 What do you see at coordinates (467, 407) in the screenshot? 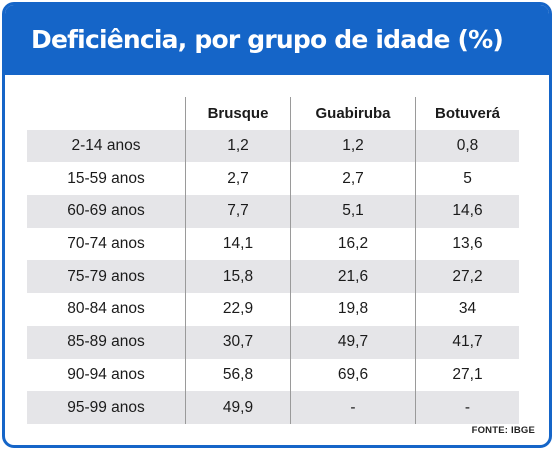
I see `cell-botuvera: -` at bounding box center [467, 407].